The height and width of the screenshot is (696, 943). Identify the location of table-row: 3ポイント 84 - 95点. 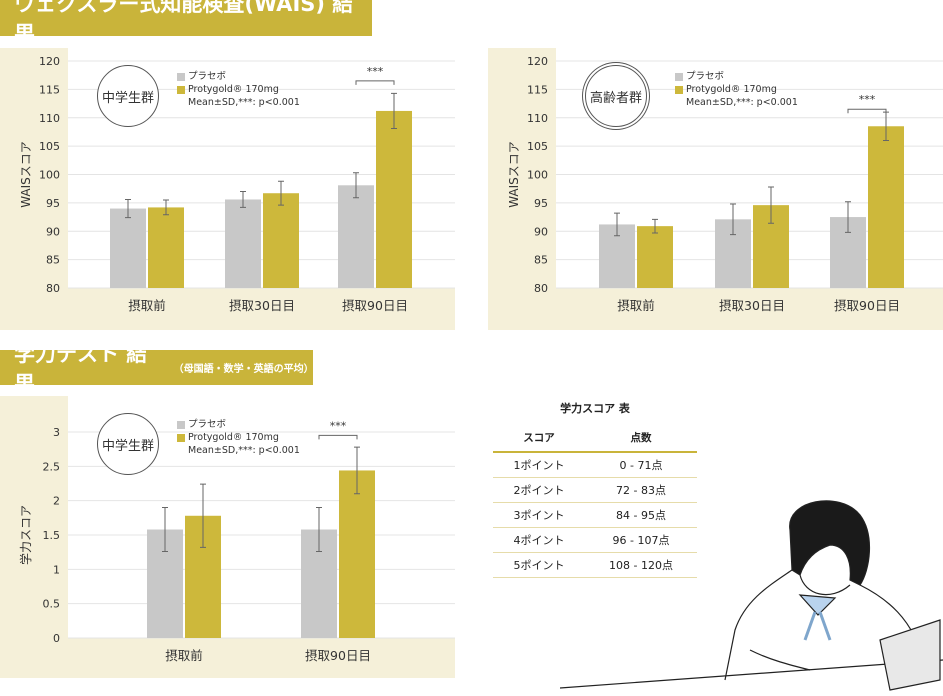
(595, 515).